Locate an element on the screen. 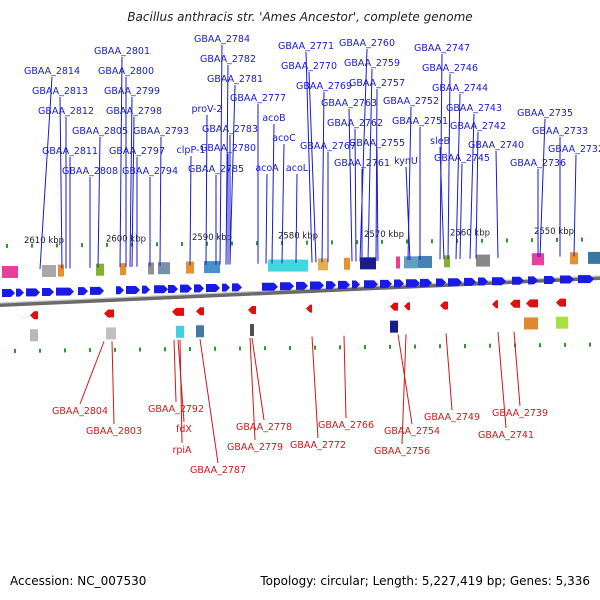 This screenshot has height=600, width=600. top-gene-label: GBAA_2813 is located at coordinates (60, 91).